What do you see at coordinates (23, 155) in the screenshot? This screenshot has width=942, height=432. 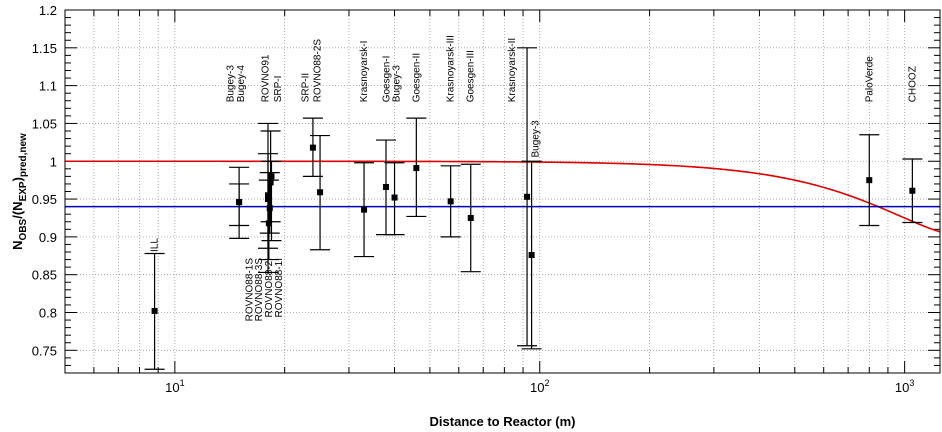 I see `y-axis-title-end-sub: pred,new` at bounding box center [23, 155].